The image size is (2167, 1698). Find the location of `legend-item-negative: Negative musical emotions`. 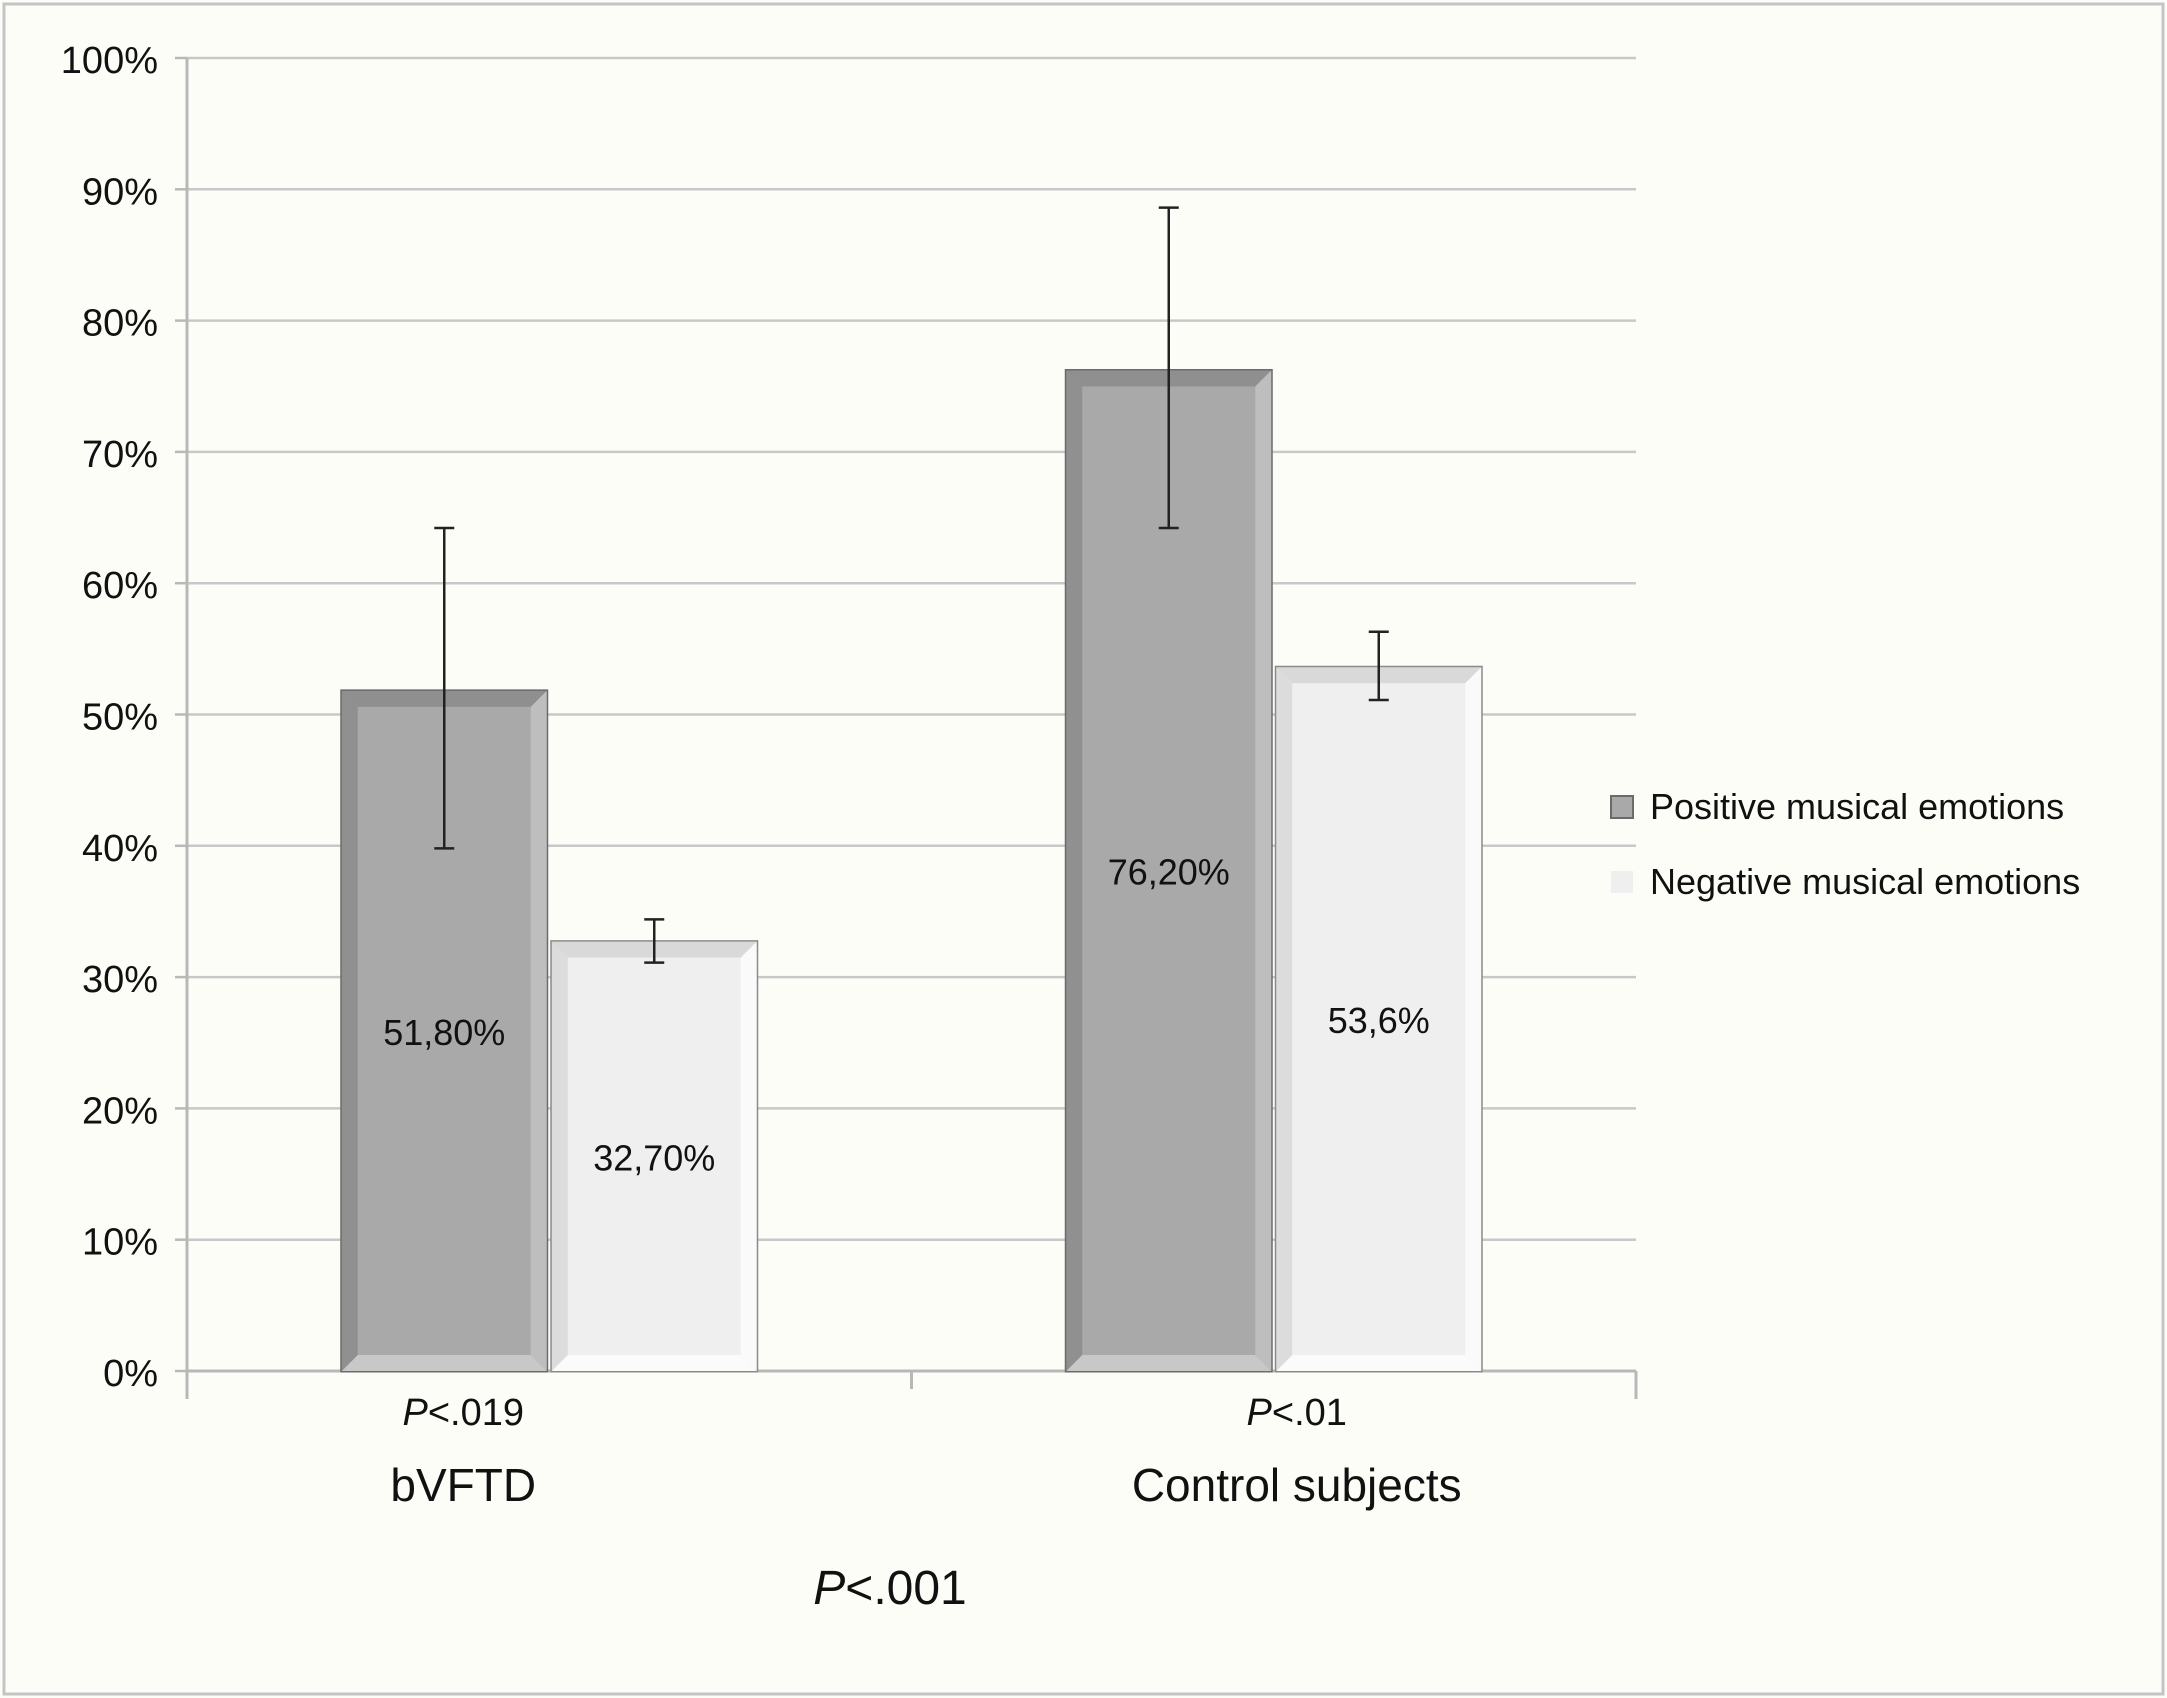

legend-item-negative: Negative musical emotions is located at coordinates (1845, 881).